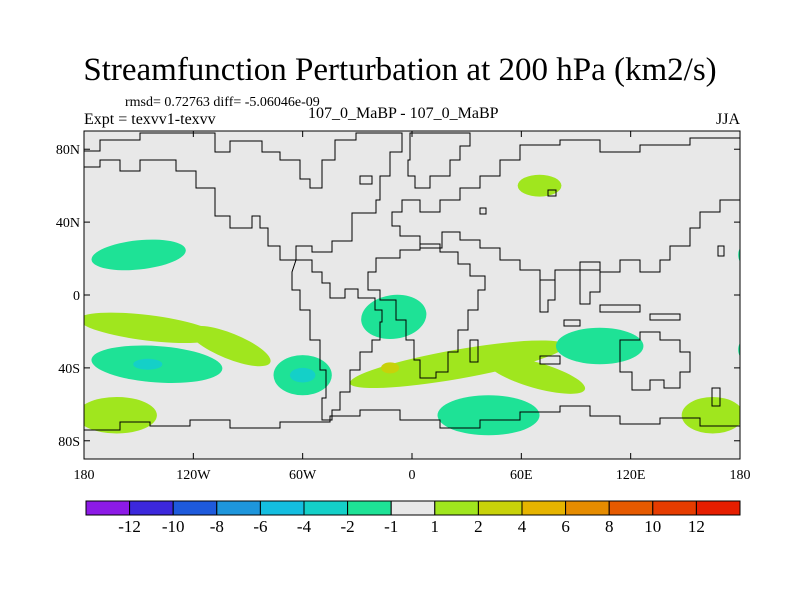 The height and width of the screenshot is (600, 800). I want to click on x-tick-label: 60W, so click(303, 475).